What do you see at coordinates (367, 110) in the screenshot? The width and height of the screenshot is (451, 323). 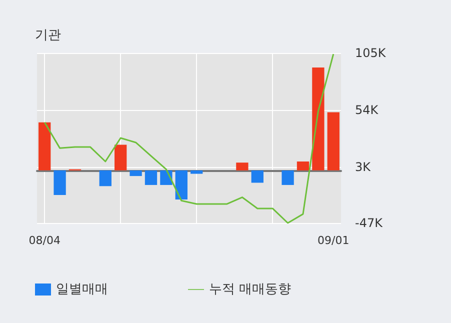 I see `y-tick-label: 54K` at bounding box center [367, 110].